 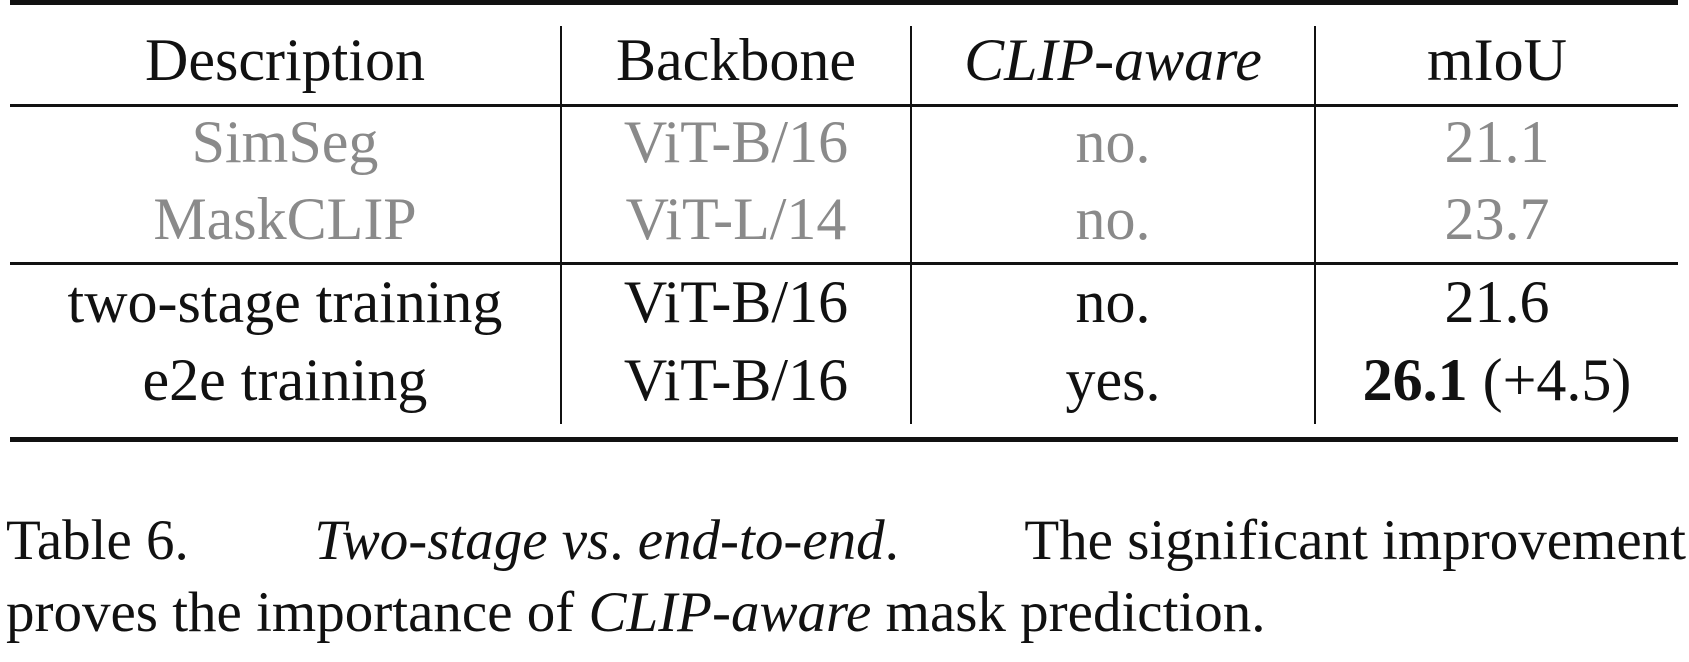 What do you see at coordinates (1557, 380) in the screenshot?
I see `miou-improvement: (+4.5)` at bounding box center [1557, 380].